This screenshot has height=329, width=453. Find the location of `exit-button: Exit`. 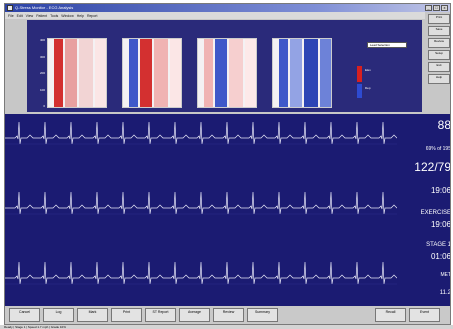

exit-button: Exit is located at coordinates (439, 67).